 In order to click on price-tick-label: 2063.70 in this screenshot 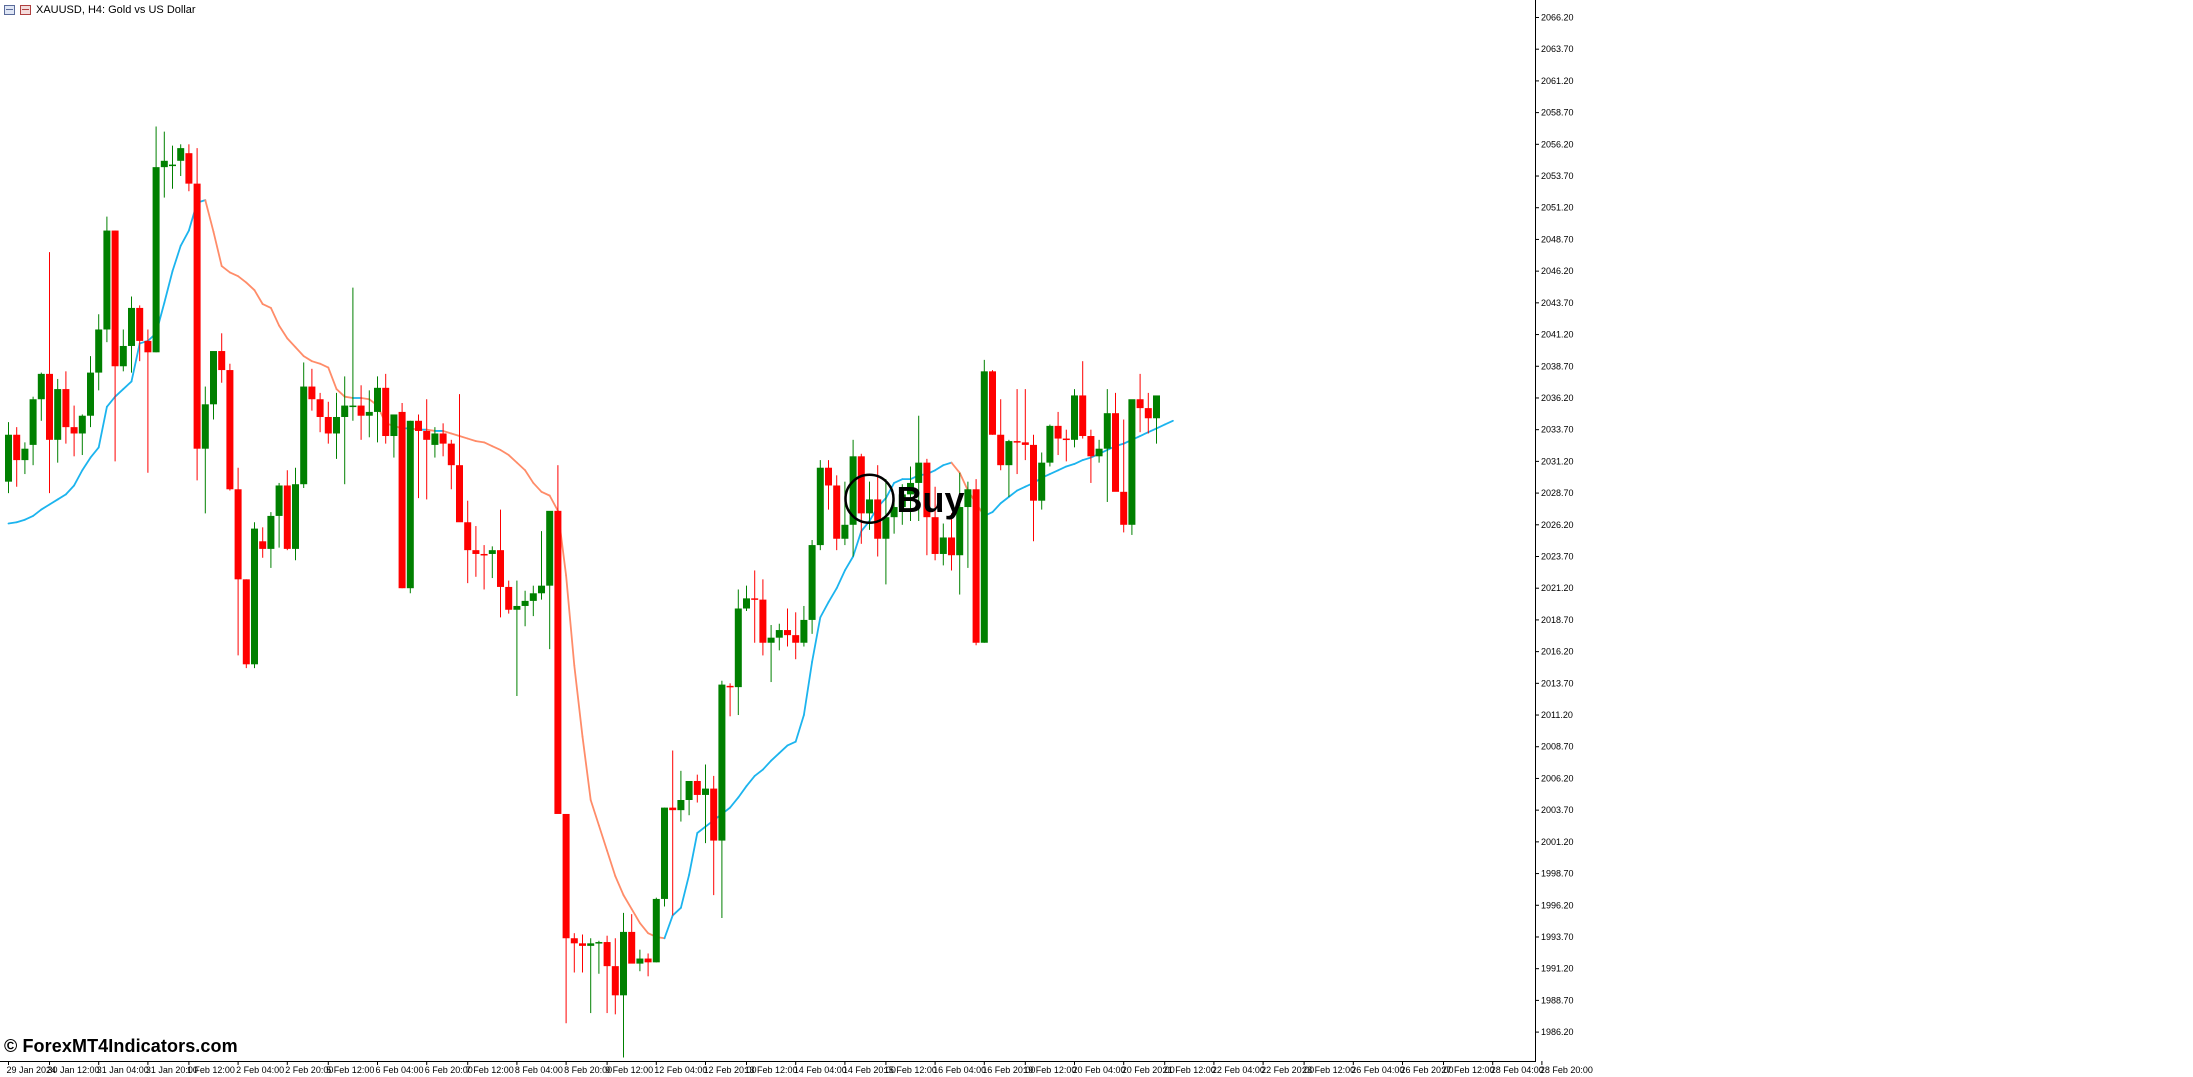, I will do `click(1557, 49)`.